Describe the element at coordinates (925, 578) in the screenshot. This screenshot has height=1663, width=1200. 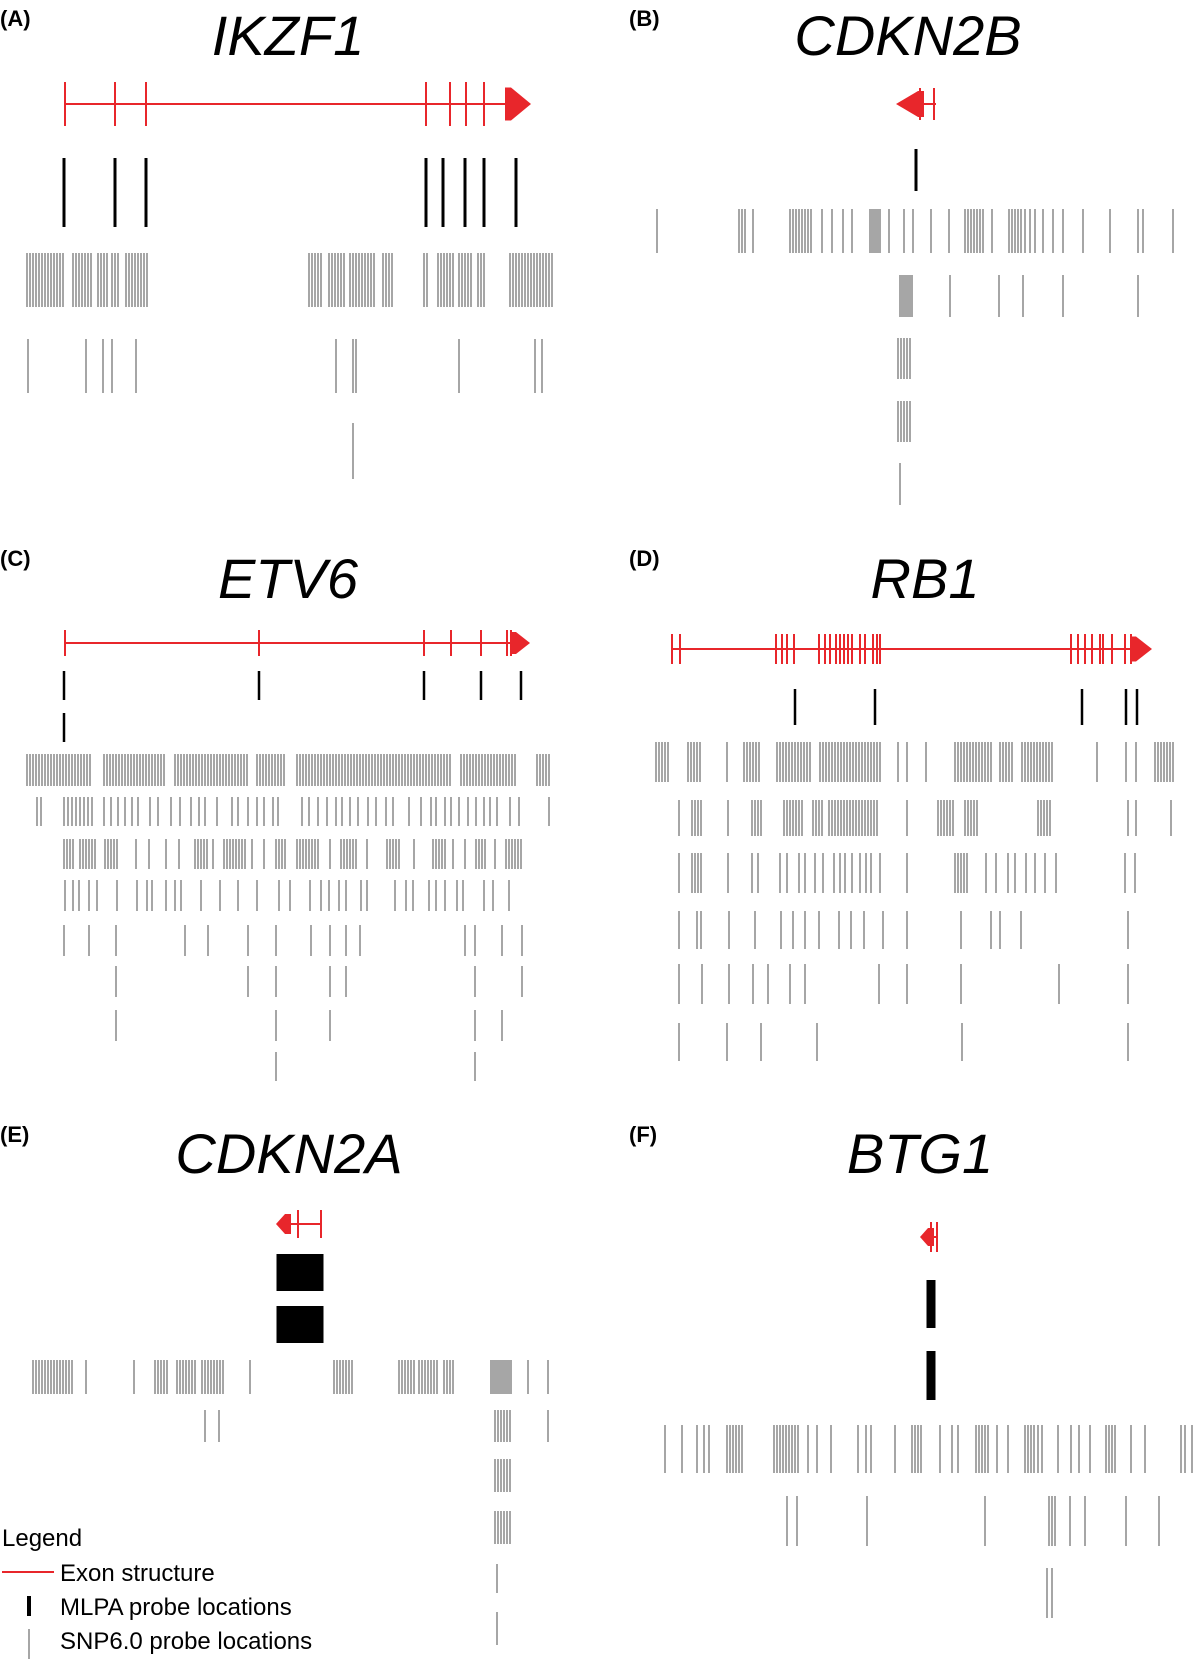
I see `gene-title-rb1: RB1` at that location.